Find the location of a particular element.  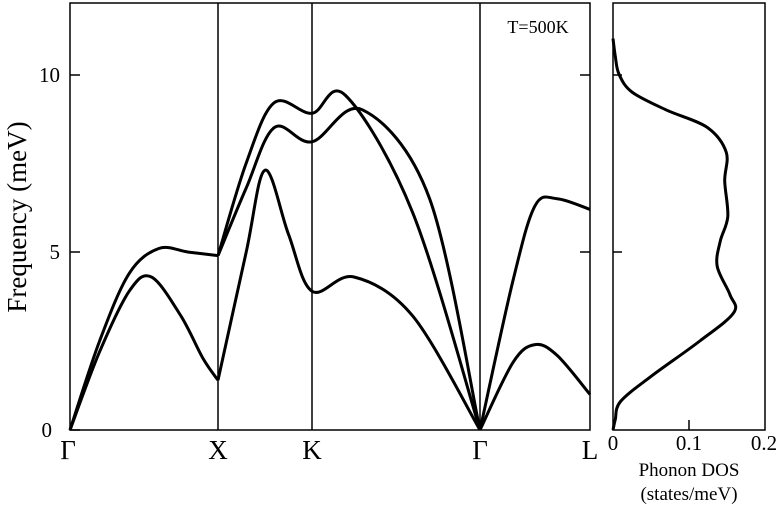

y-axis-title: Frequency (meV) is located at coordinates (17, 216).